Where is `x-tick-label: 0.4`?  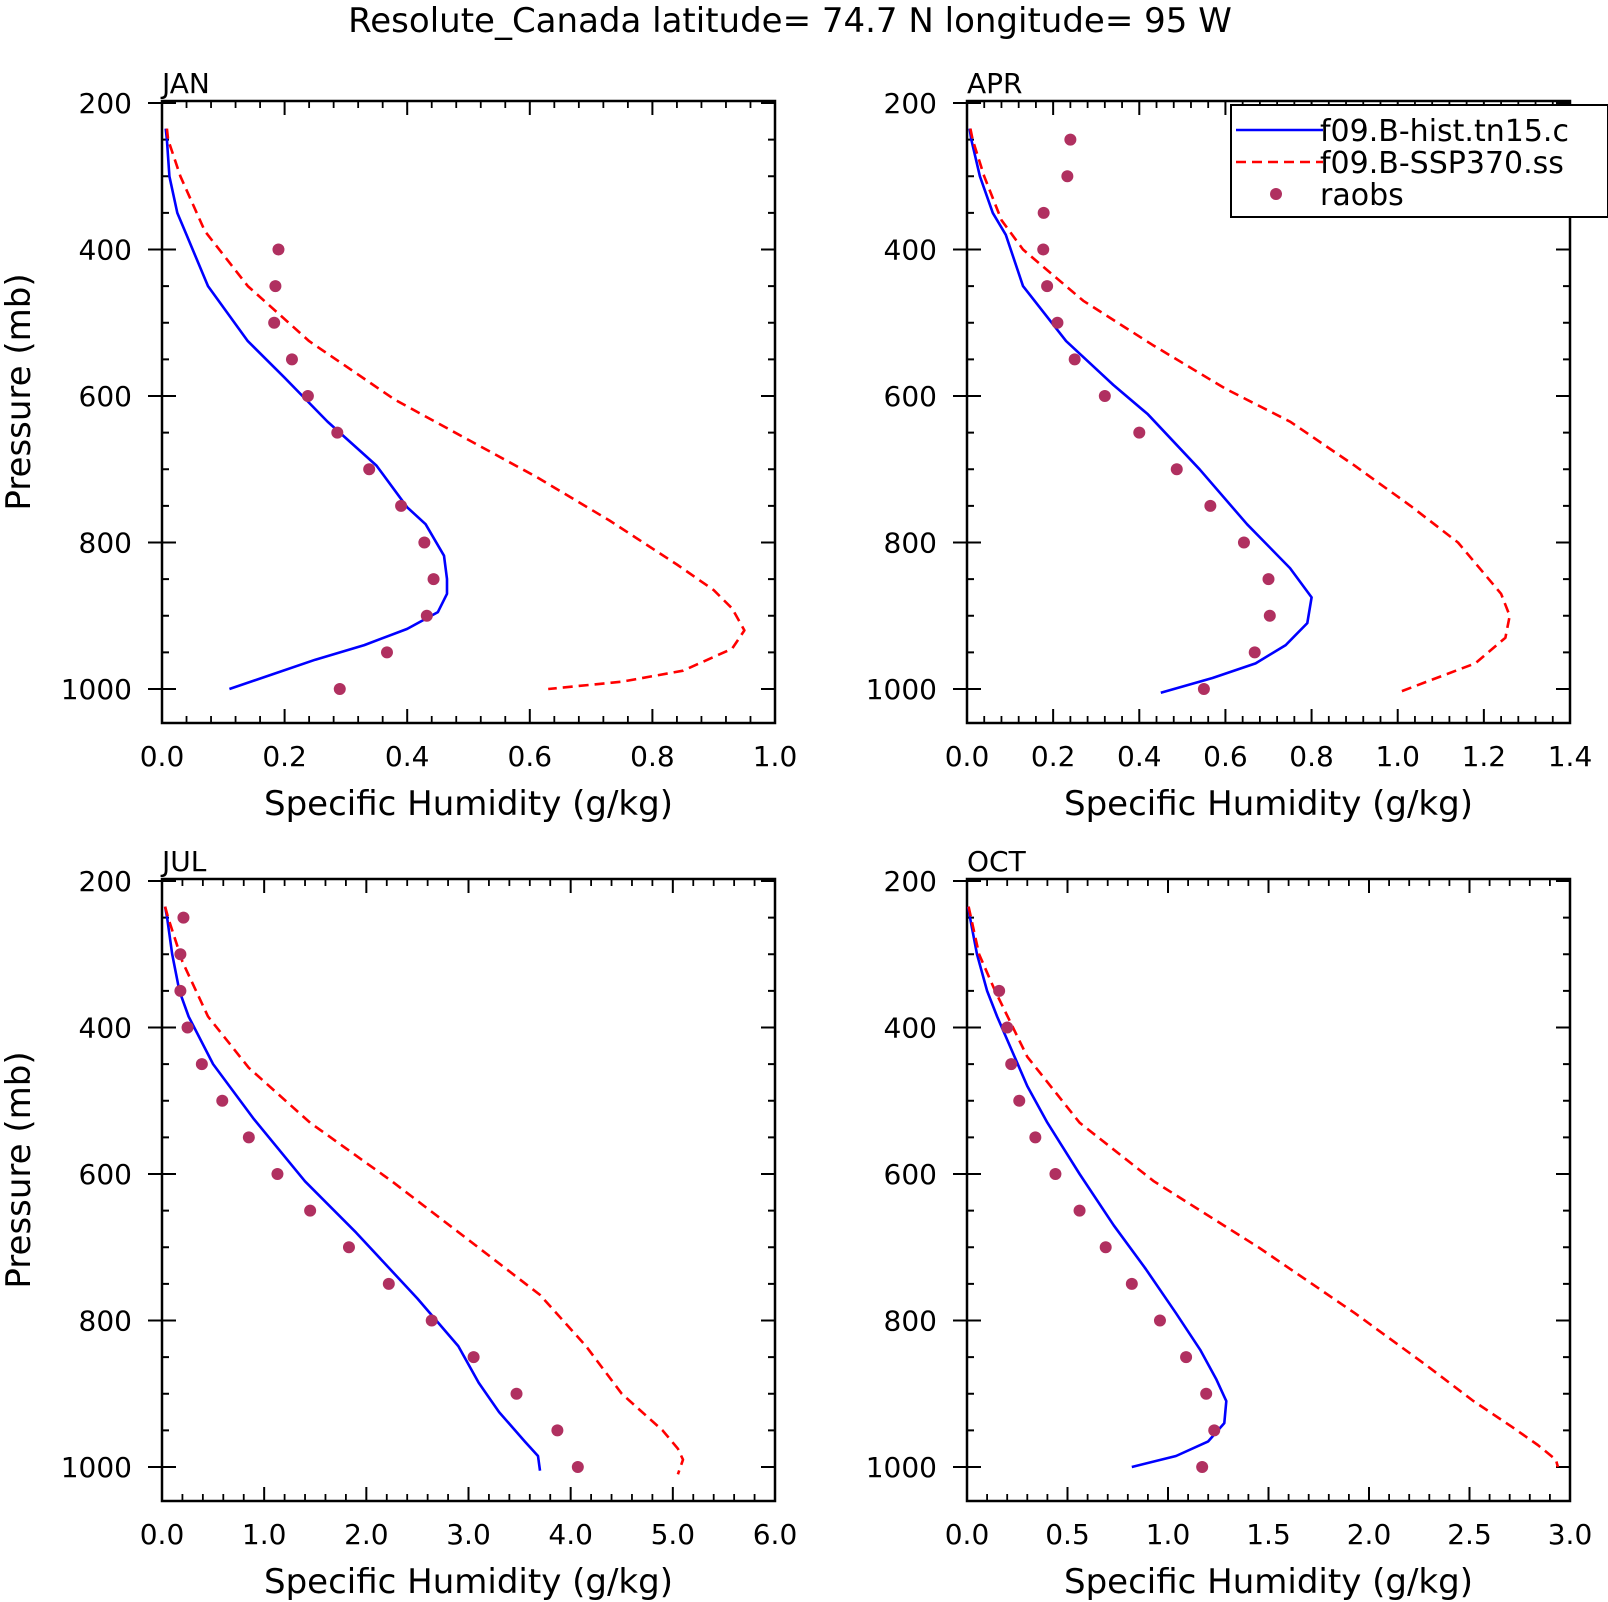 x-tick-label: 0.4 is located at coordinates (407, 756).